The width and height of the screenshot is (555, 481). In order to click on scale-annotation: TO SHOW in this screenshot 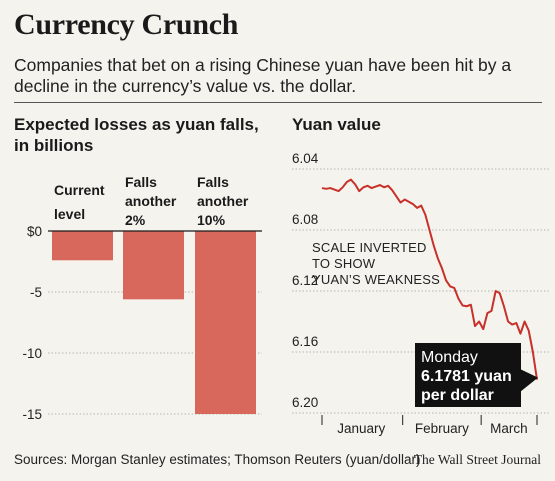, I will do `click(344, 263)`.